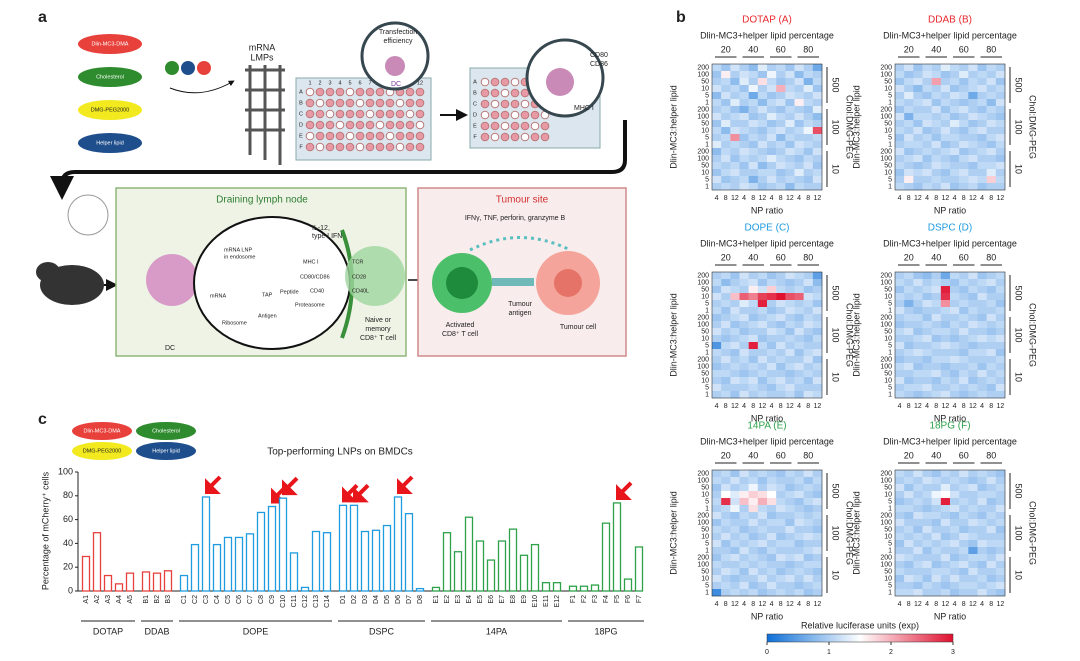  What do you see at coordinates (301, 103) in the screenshot?
I see `plate-row: B` at bounding box center [301, 103].